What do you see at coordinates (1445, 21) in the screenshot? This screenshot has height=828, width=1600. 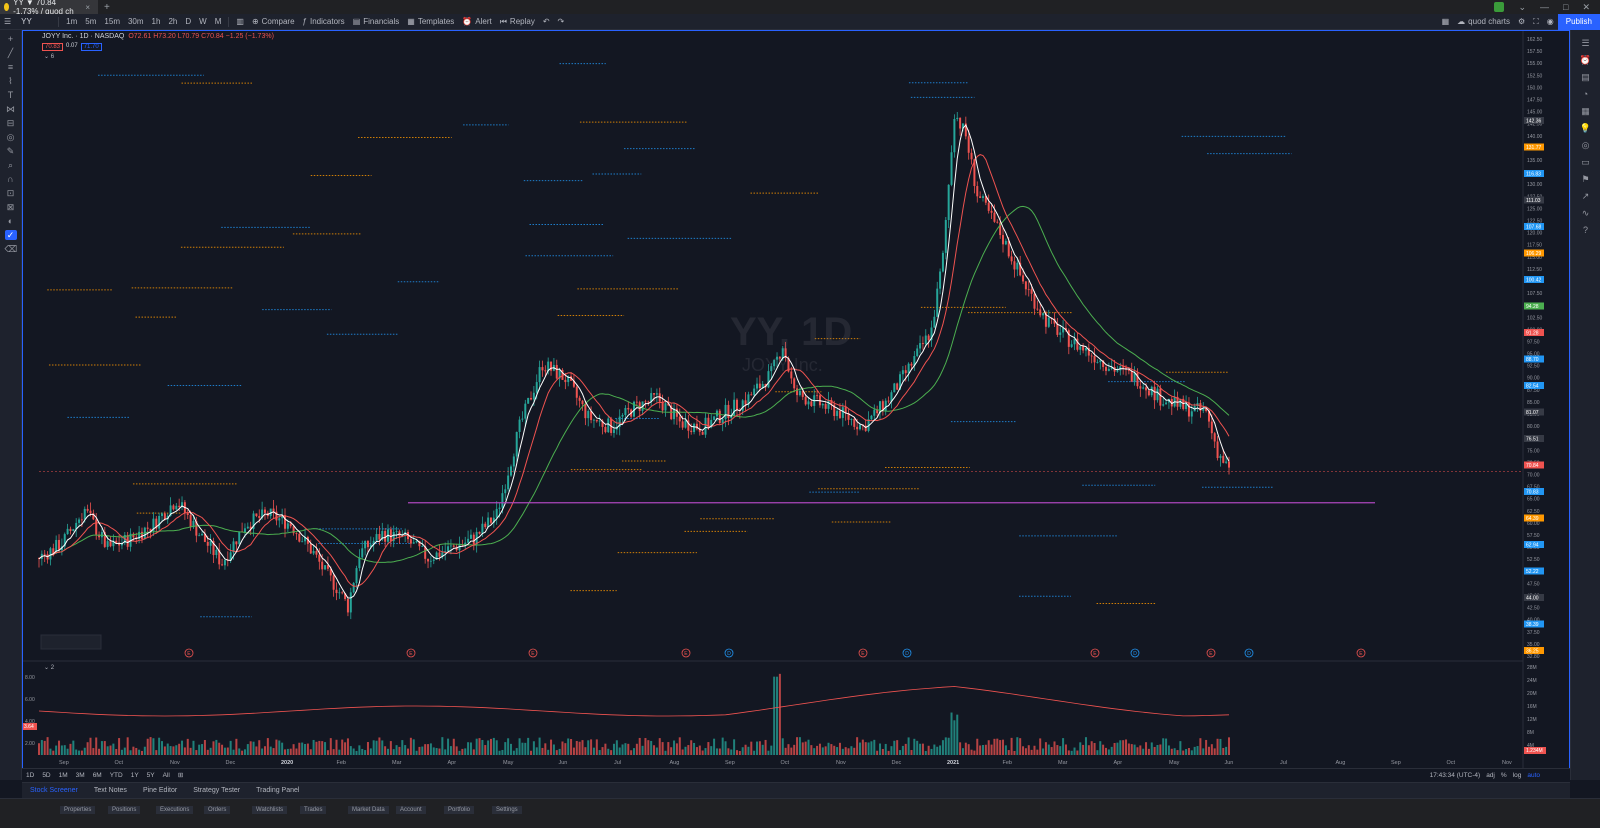 I see `layout-grid-icon: ▦` at bounding box center [1445, 21].